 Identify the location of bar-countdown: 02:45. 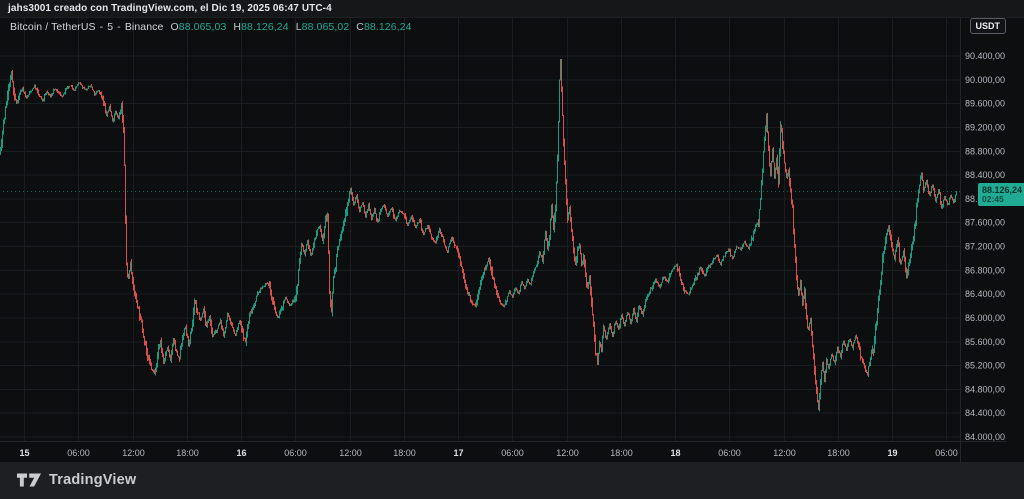
(993, 199).